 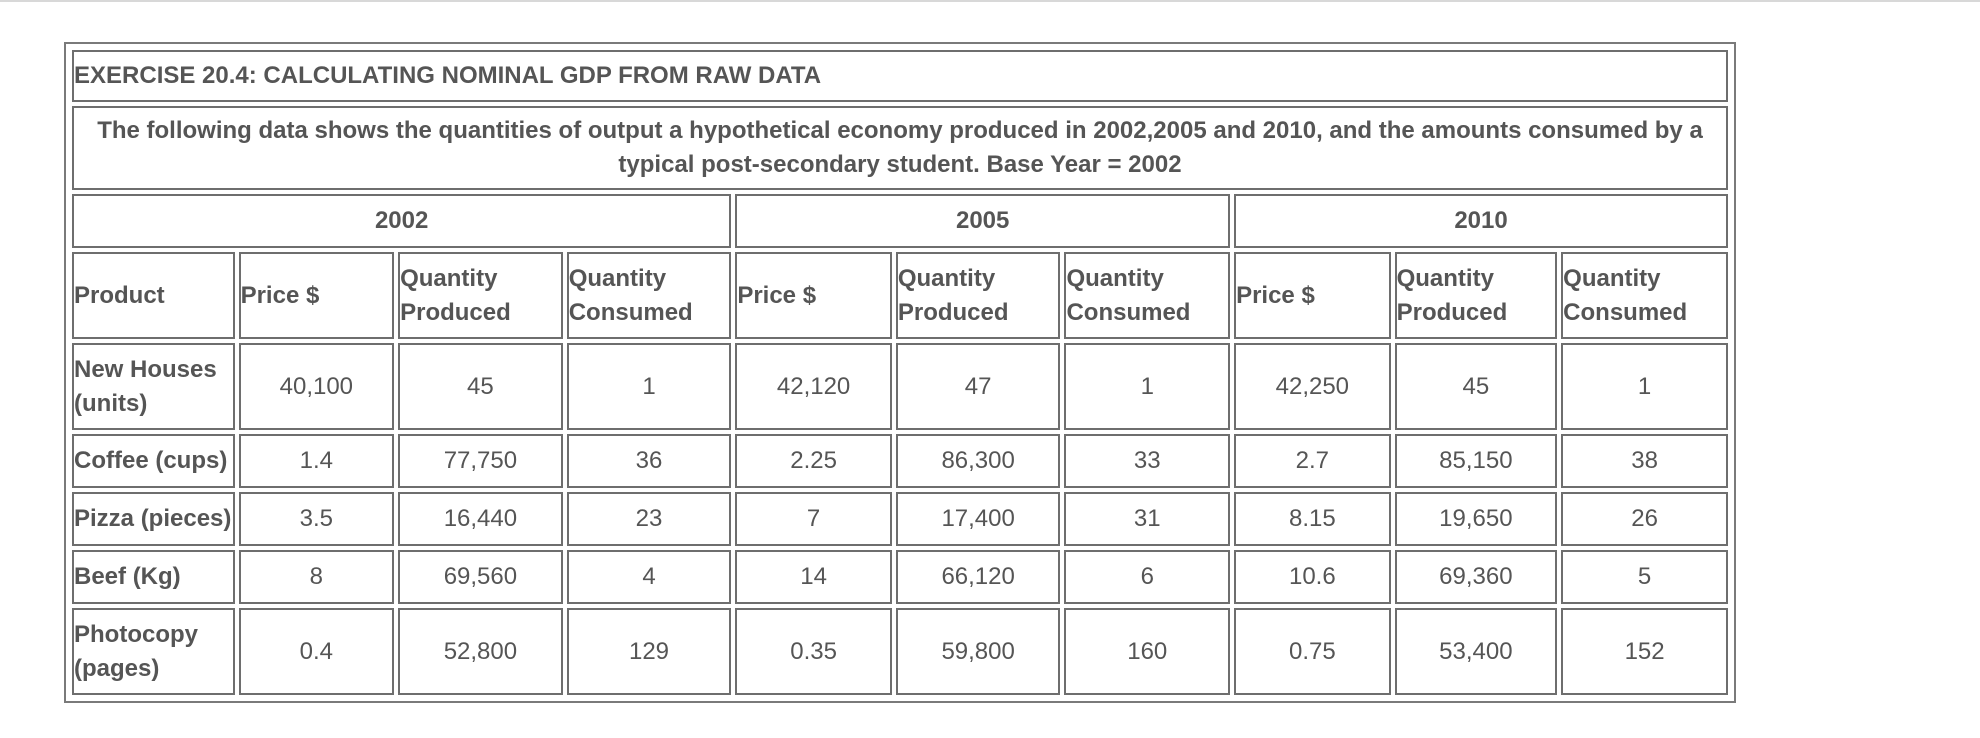 I want to click on quantity-produced-value: 77,750, so click(x=480, y=461).